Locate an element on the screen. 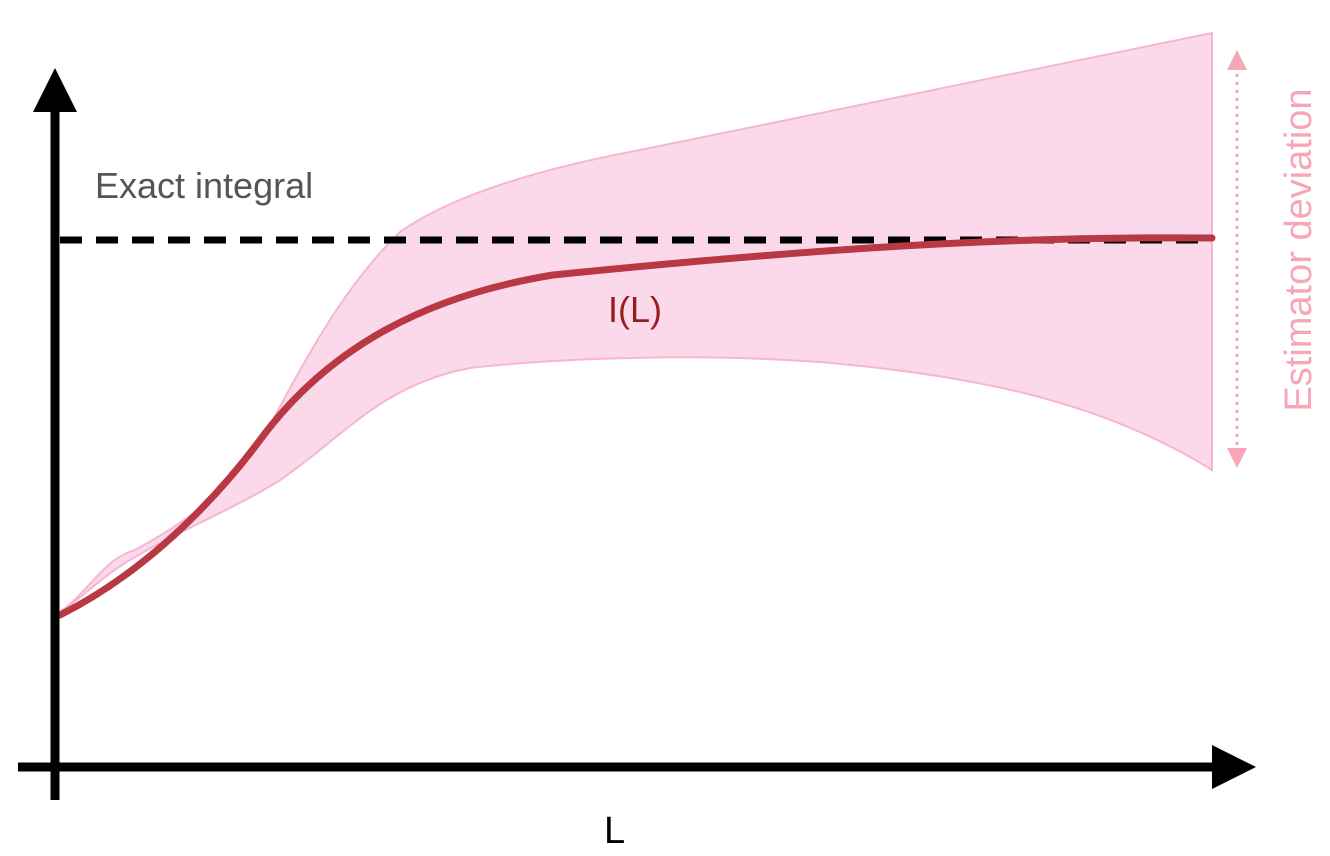  estimator-deviation-label: Estimator deviation is located at coordinates (1299, 249).